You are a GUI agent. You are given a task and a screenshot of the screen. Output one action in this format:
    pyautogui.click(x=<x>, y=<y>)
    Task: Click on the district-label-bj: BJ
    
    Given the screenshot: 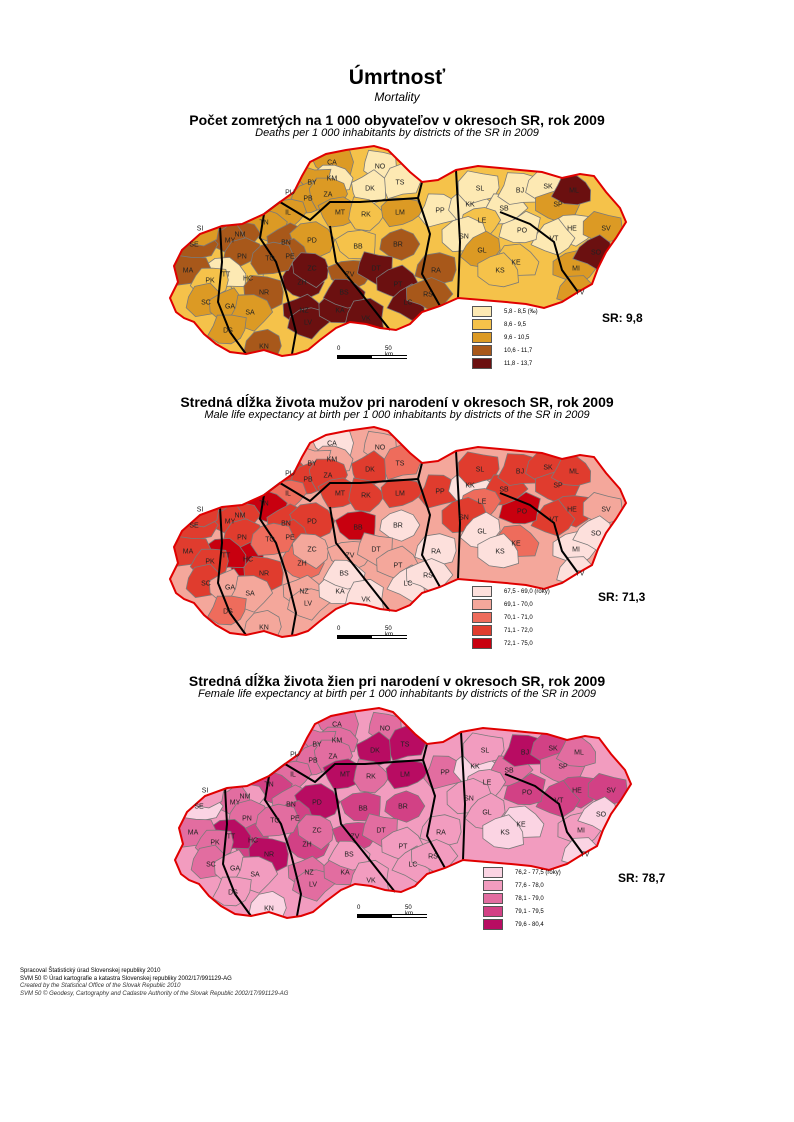 What is the action you would take?
    pyautogui.click(x=520, y=191)
    